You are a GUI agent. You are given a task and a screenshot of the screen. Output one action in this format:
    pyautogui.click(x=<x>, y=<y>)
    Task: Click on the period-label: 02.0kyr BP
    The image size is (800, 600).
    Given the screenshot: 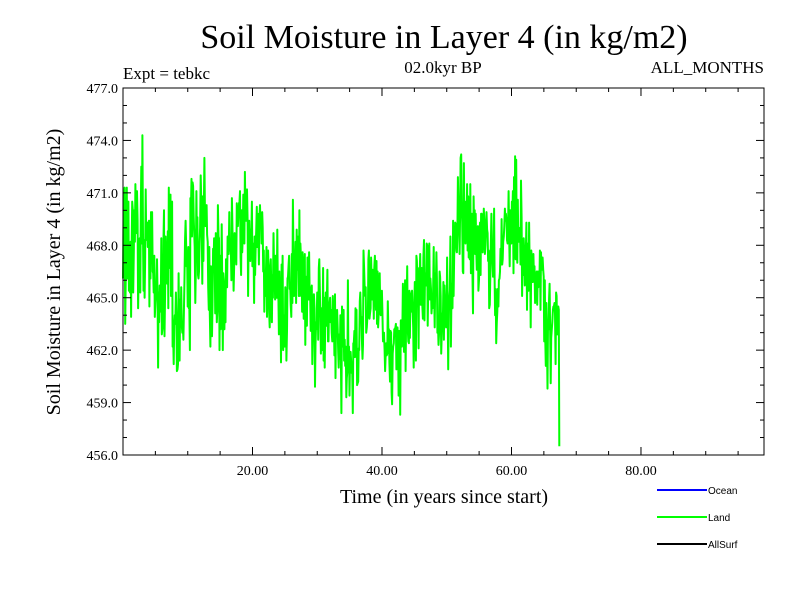 What is the action you would take?
    pyautogui.click(x=442, y=67)
    